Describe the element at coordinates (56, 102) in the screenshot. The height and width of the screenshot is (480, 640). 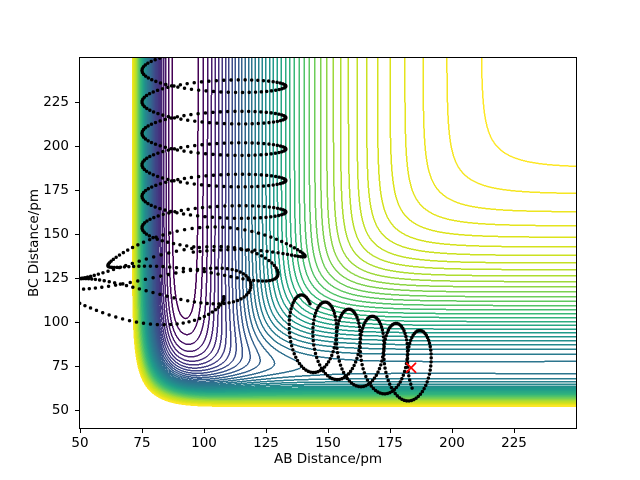
I see `y-tick-label: 225` at that location.